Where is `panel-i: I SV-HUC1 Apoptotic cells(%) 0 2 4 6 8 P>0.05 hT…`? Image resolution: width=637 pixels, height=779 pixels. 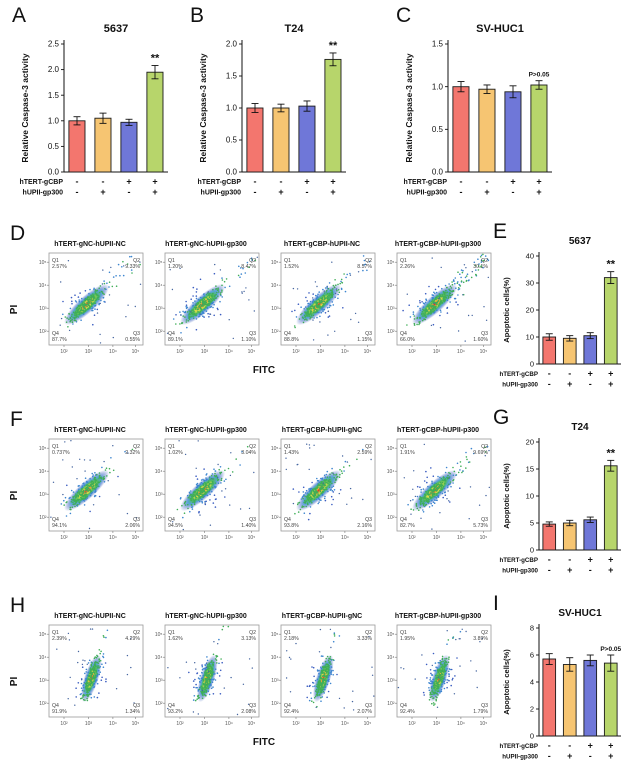 panel-i: I SV-HUC1 Apoptotic cells(%) 0 2 4 6 8 P>0.05 hT… is located at coordinates (560, 681).